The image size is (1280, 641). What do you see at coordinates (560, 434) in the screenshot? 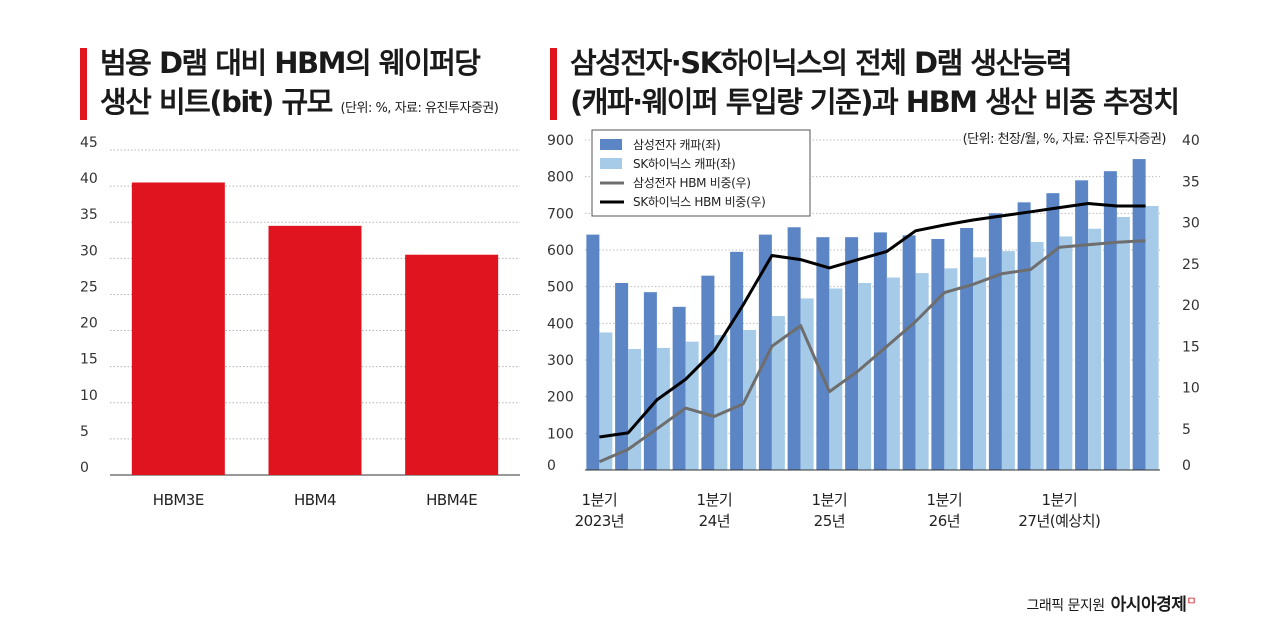
I see `y-left-tick-label: 100` at bounding box center [560, 434].